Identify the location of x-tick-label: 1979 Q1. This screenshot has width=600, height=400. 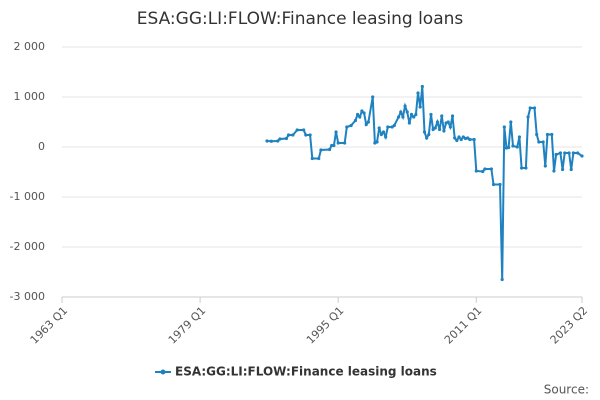
(187, 325).